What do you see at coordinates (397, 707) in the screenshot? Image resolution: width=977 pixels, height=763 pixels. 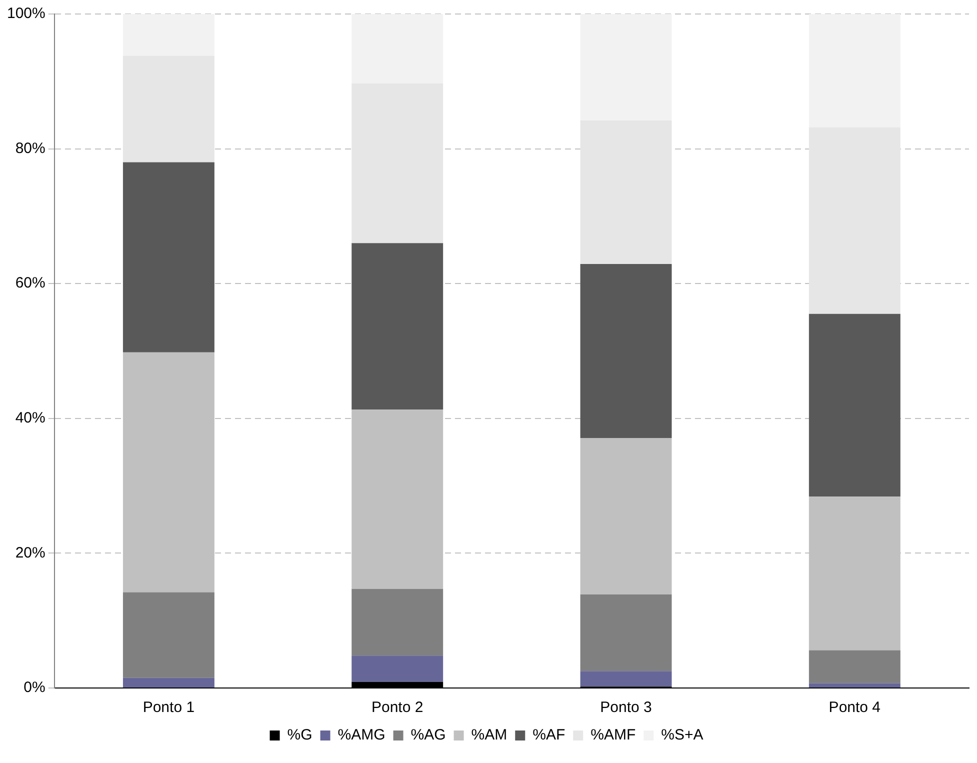 I see `x-tick-label: Ponto 2` at bounding box center [397, 707].